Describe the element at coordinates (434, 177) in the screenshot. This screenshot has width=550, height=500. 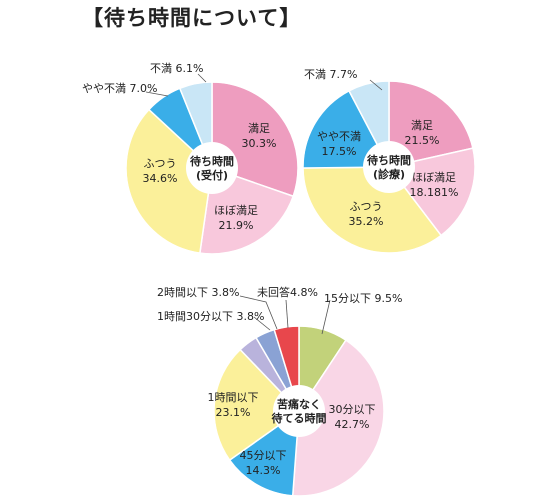
I see `slice-label-2-2: ほぼ満足` at that location.